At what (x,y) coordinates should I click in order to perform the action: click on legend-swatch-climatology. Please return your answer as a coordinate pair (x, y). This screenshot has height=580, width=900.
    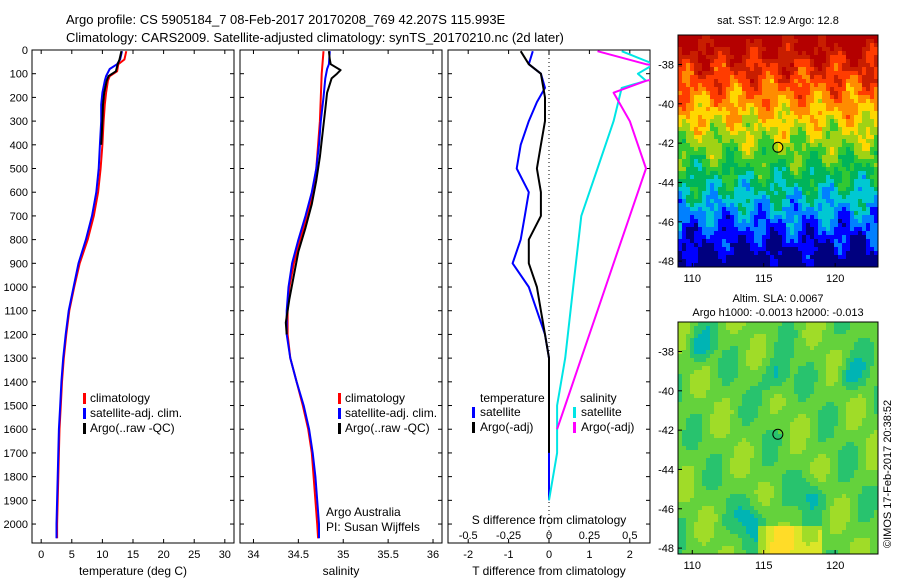
    Looking at the image, I should click on (84, 398).